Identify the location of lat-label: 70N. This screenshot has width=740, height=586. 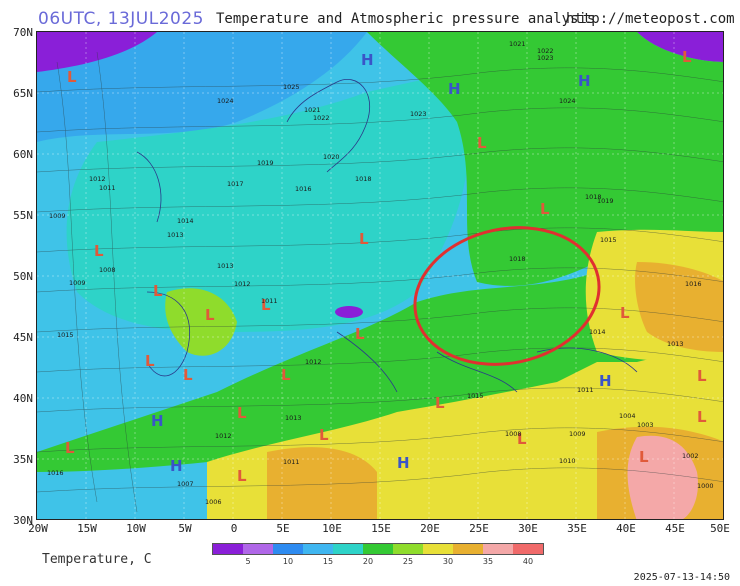
(23, 32).